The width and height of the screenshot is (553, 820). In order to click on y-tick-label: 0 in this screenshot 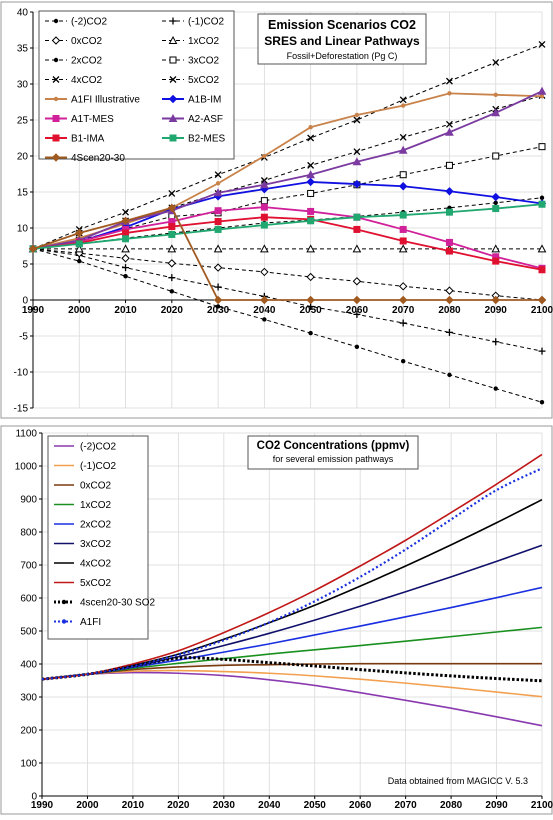, I will do `click(25, 301)`.